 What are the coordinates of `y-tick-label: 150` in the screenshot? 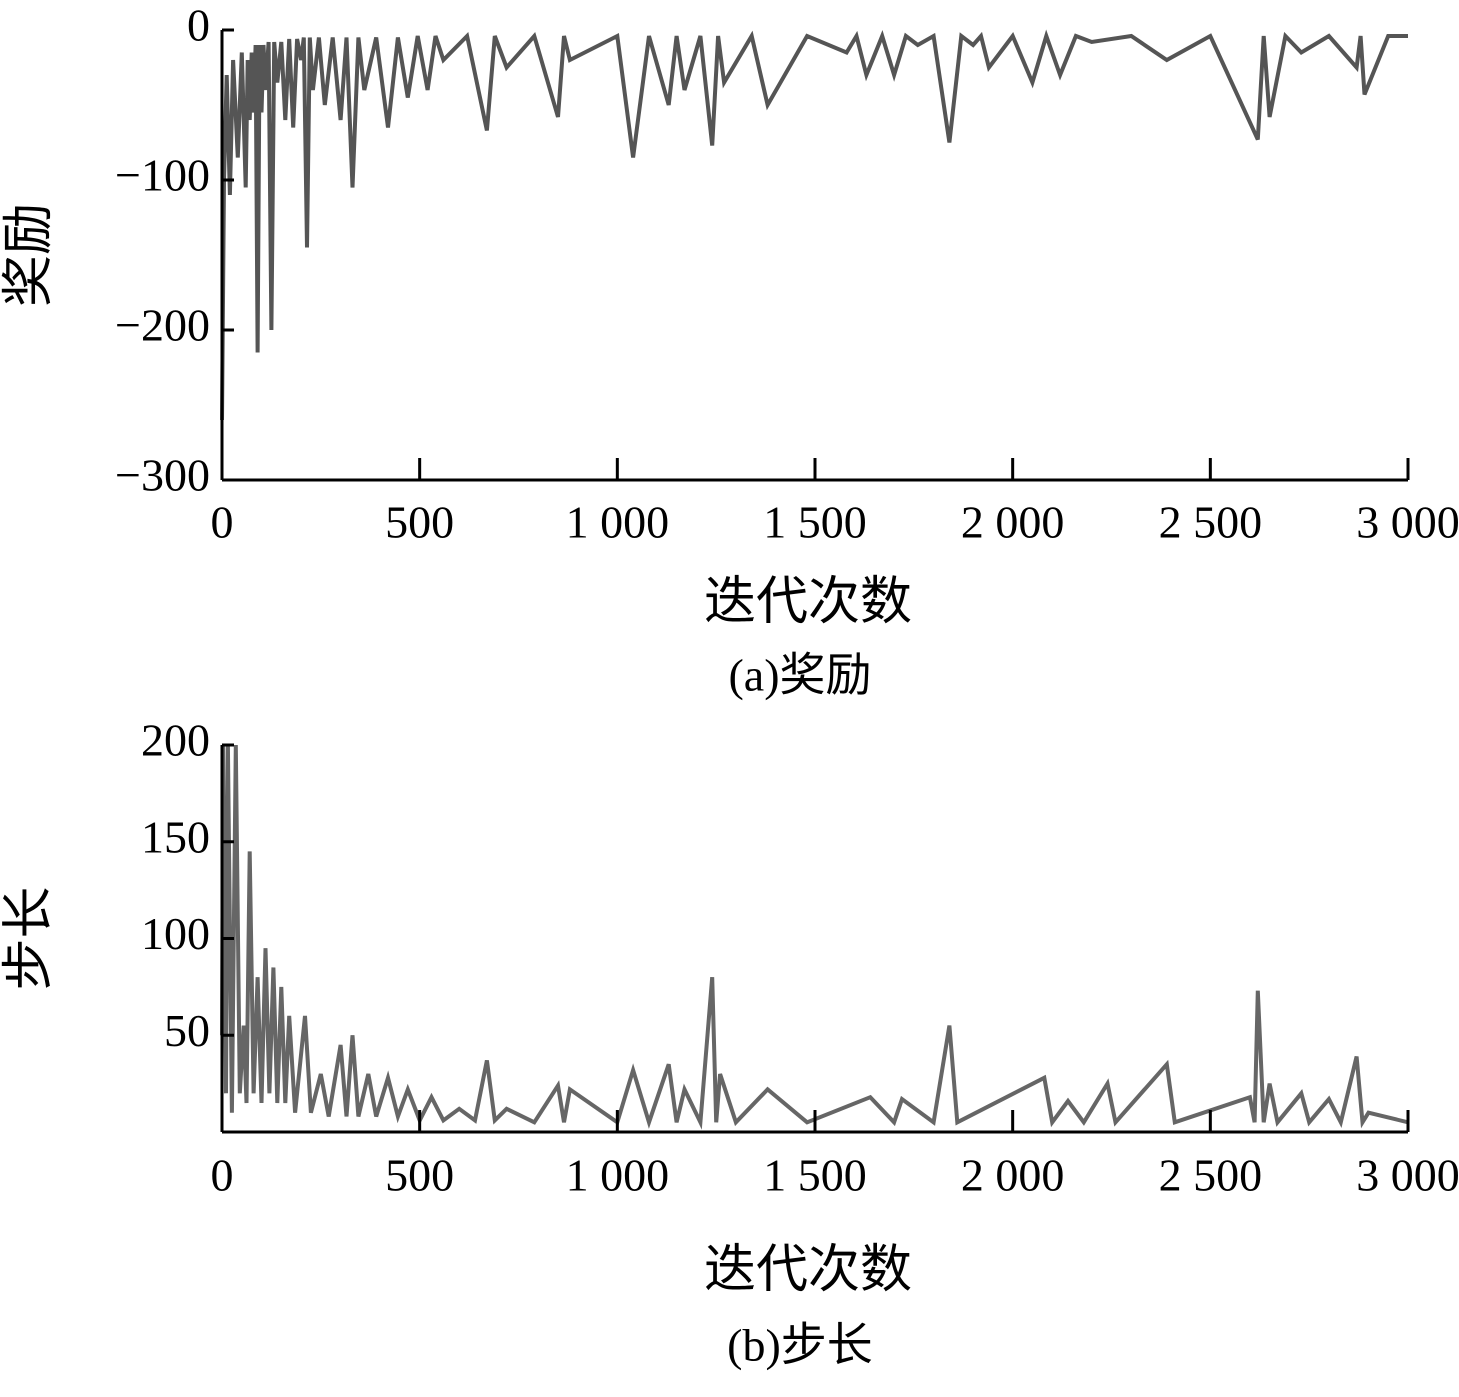 It's located at (175, 836).